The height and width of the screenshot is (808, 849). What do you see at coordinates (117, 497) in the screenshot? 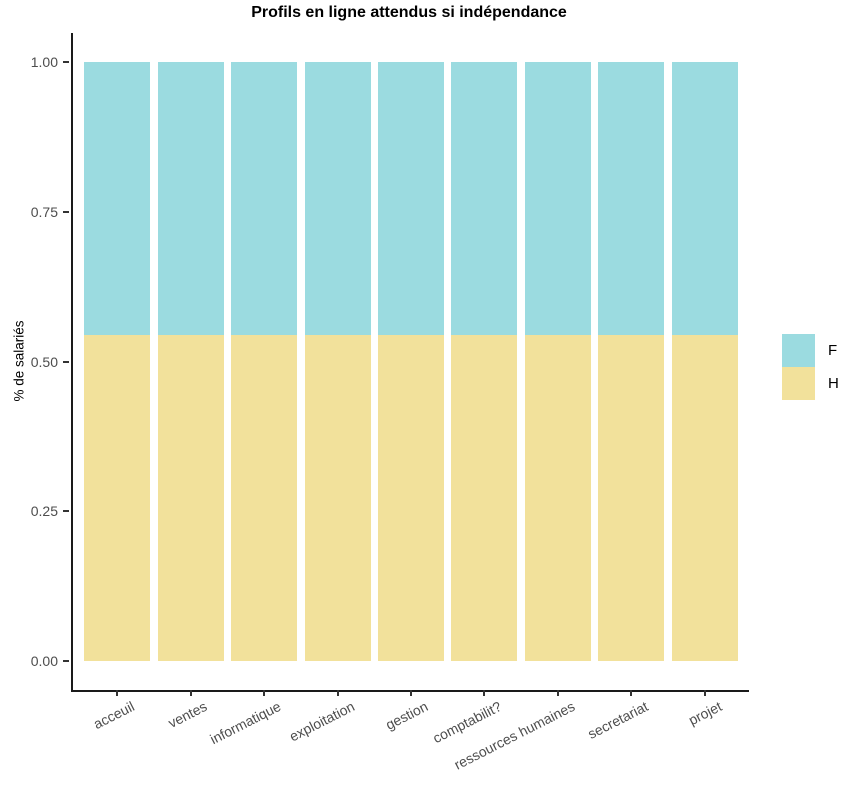
I see `bar-segment-H-acceuil` at bounding box center [117, 497].